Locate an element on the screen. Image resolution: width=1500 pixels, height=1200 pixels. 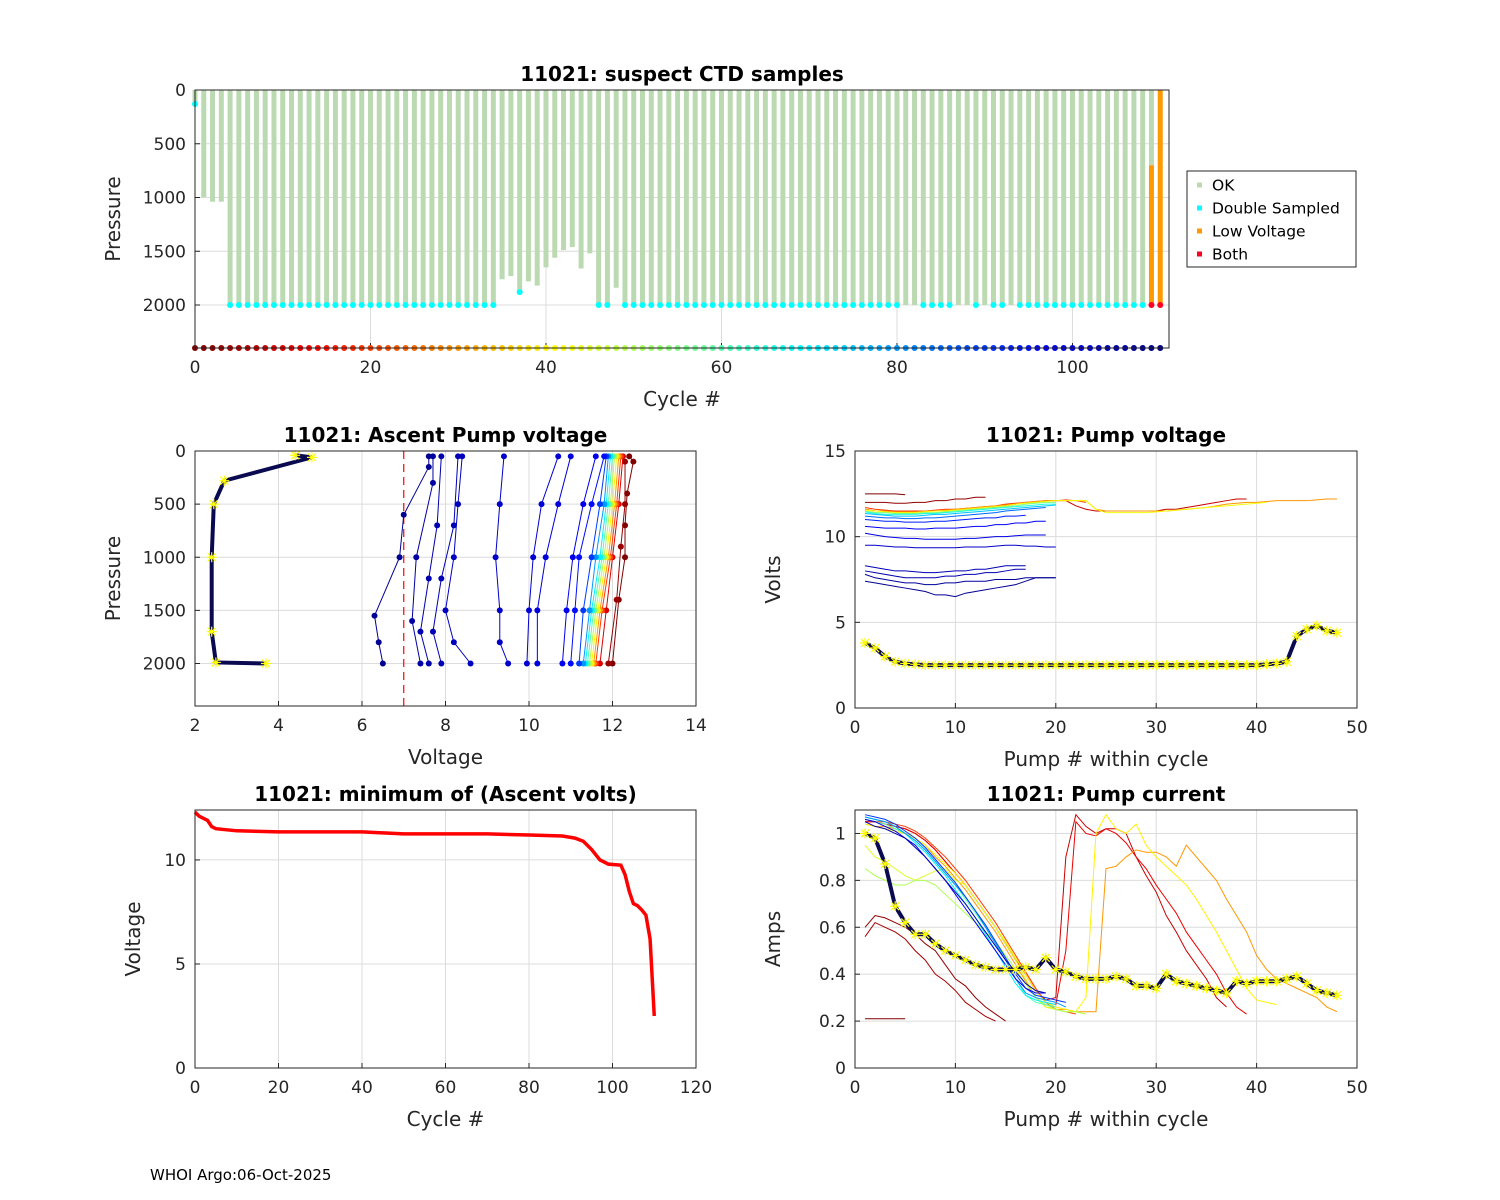
x-axis-label: Voltage is located at coordinates (445, 757).